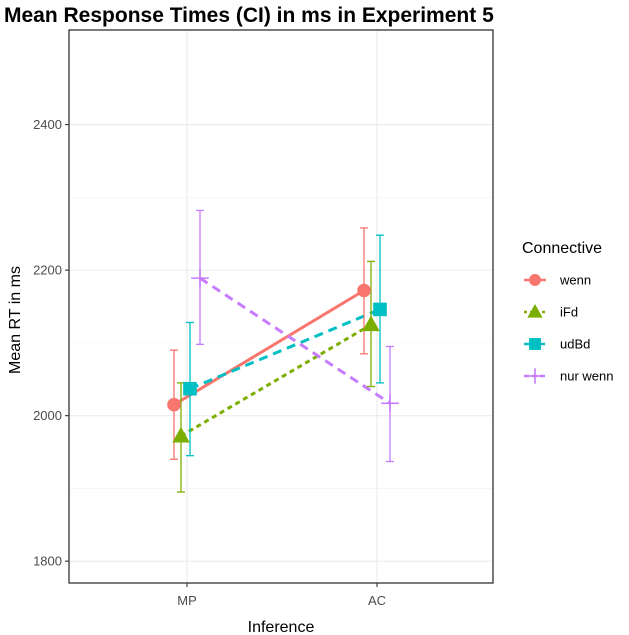 The height and width of the screenshot is (635, 629). What do you see at coordinates (281, 595) in the screenshot?
I see `x-axis: MP AC` at bounding box center [281, 595].